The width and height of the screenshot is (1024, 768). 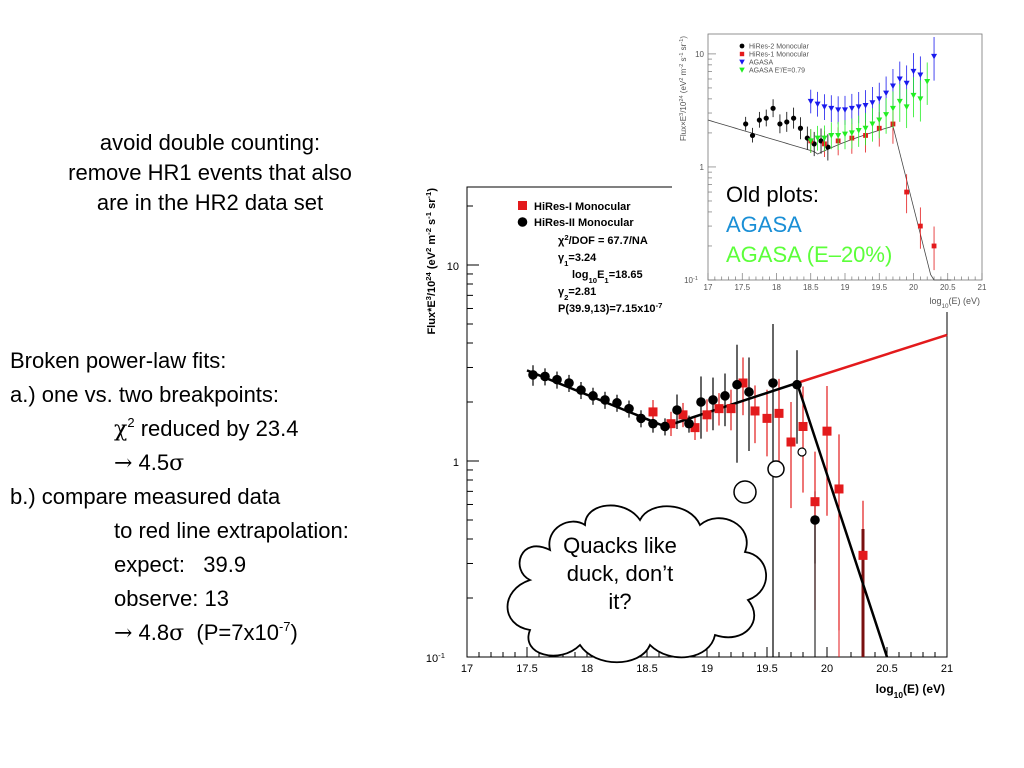 What do you see at coordinates (708, 287) in the screenshot?
I see `inset-x-tick-label: 17` at bounding box center [708, 287].